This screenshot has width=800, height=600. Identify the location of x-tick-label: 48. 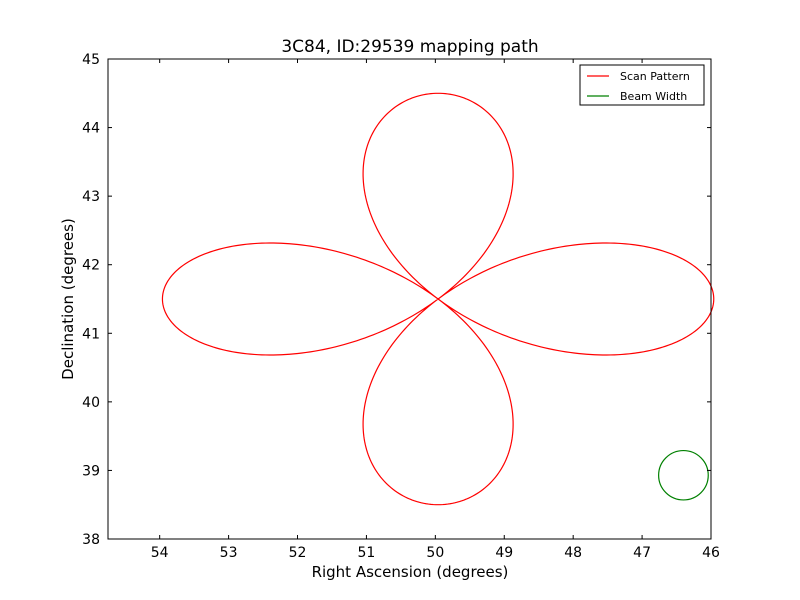
(573, 553).